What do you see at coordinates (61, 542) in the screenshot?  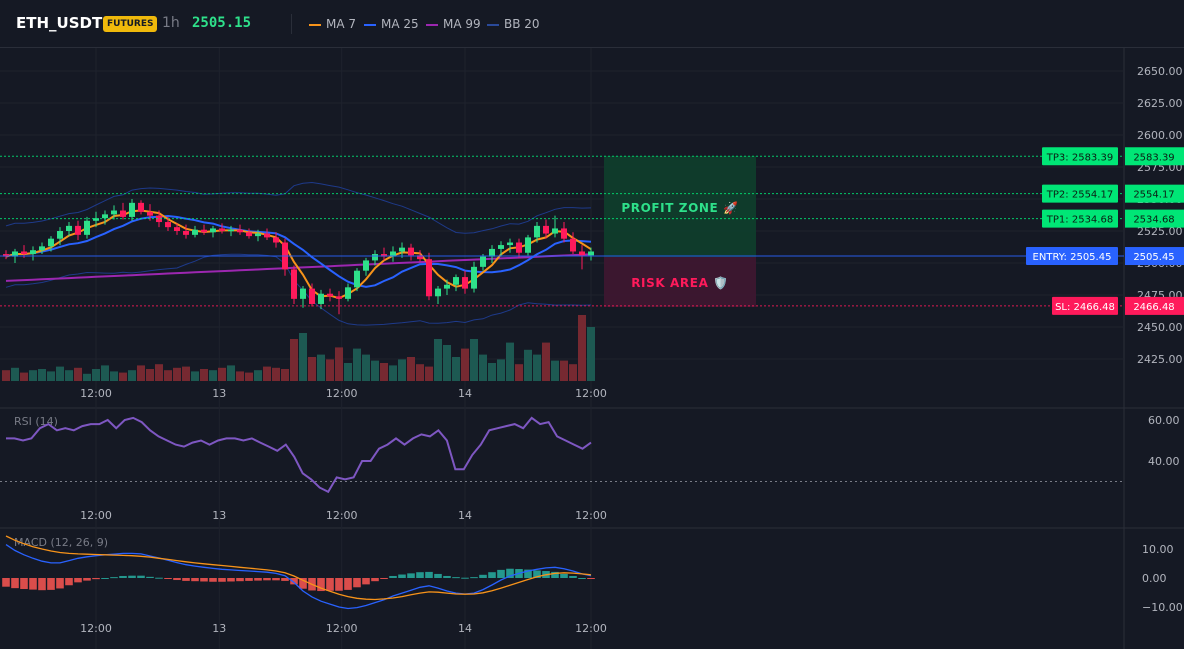 I see `macd-title: MACD (12, 26, 9)` at bounding box center [61, 542].